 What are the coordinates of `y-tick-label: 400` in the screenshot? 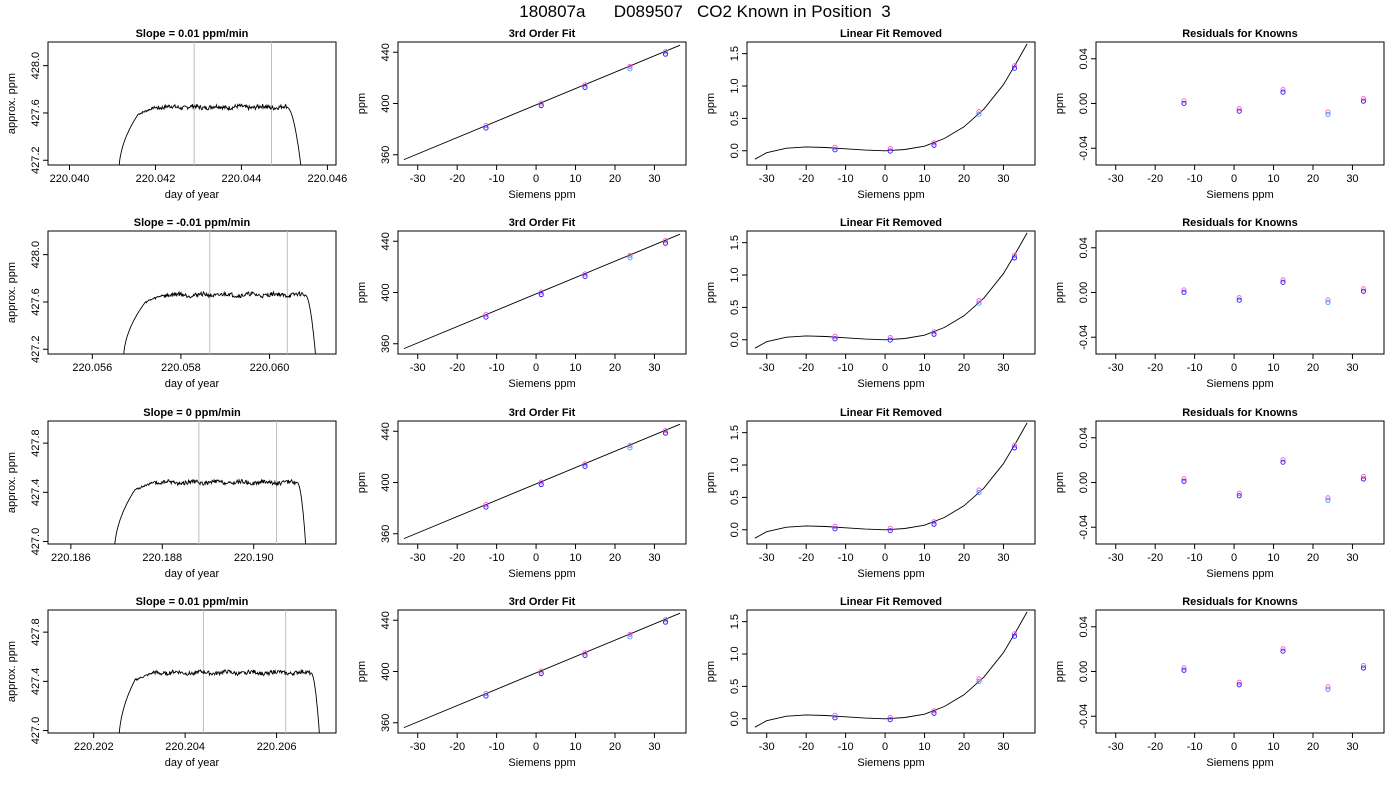 It's located at (386, 292).